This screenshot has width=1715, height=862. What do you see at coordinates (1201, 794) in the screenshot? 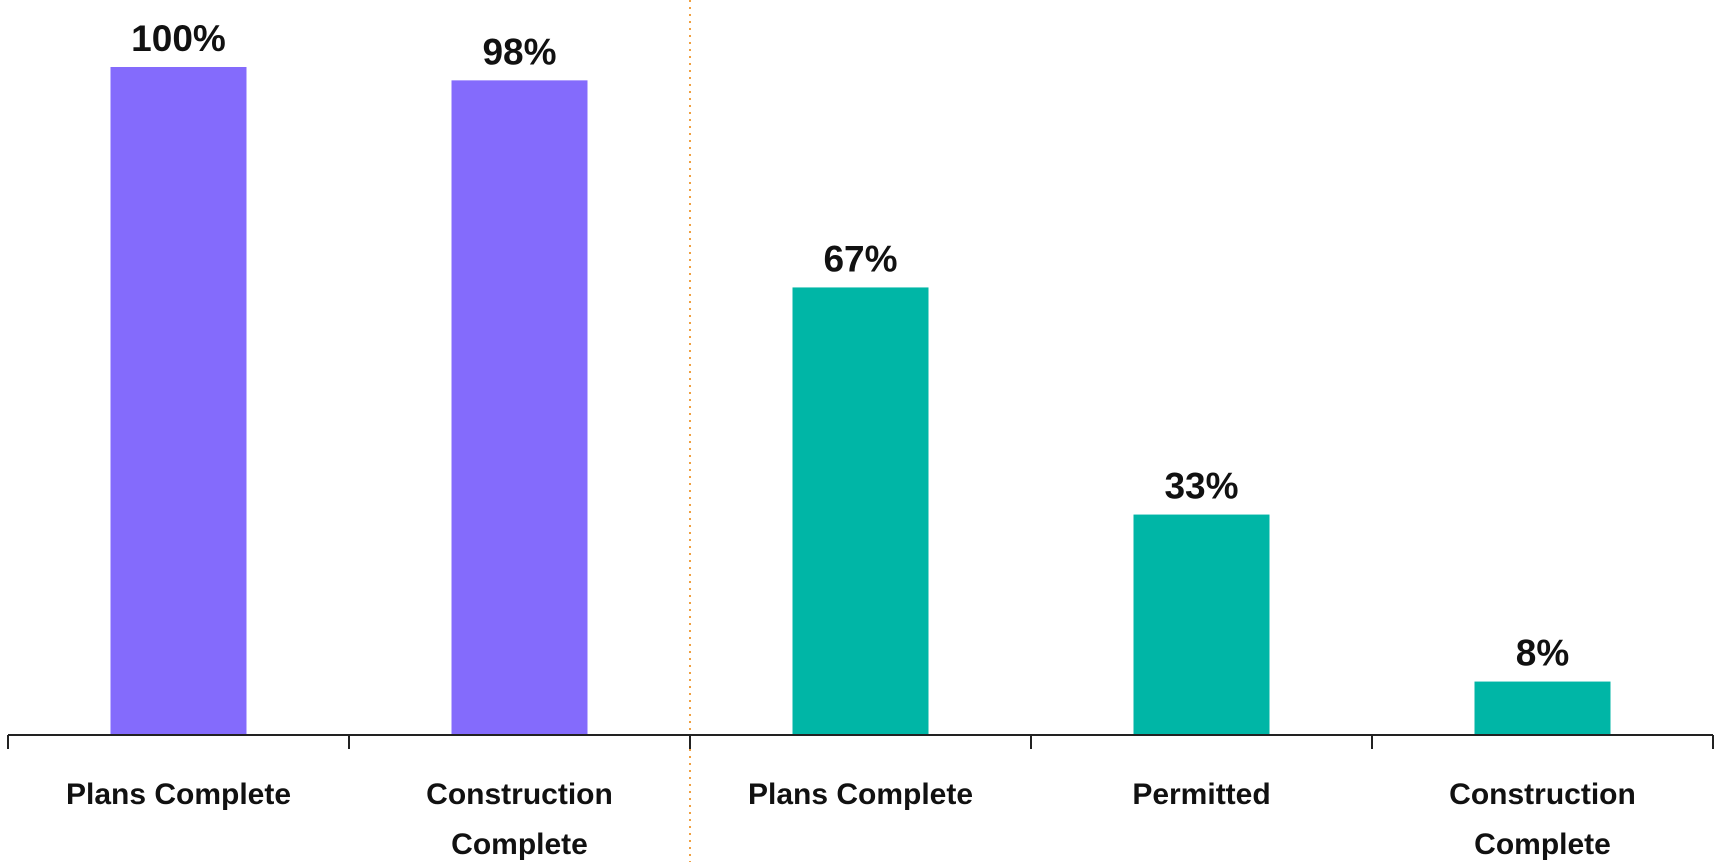
I see `x-tick-label: Permitted` at bounding box center [1201, 794].